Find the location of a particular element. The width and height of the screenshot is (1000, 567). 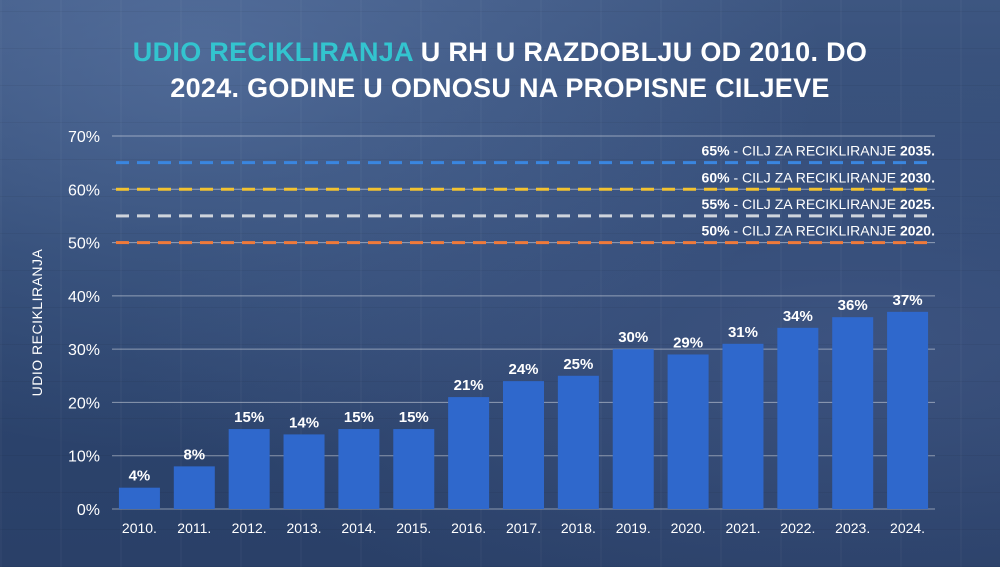

y-tick-label: 60% is located at coordinates (84, 190).